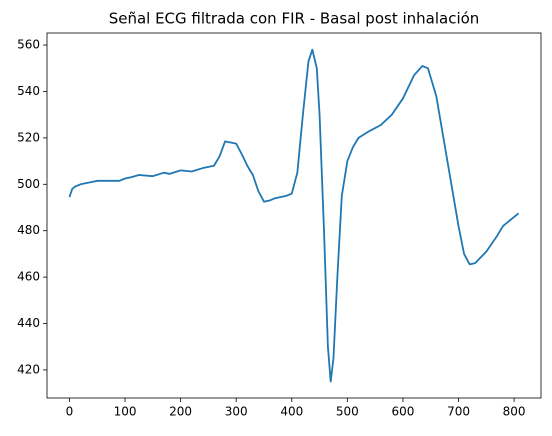 This screenshot has width=552, height=436. I want to click on x-tick-label: 300, so click(236, 412).